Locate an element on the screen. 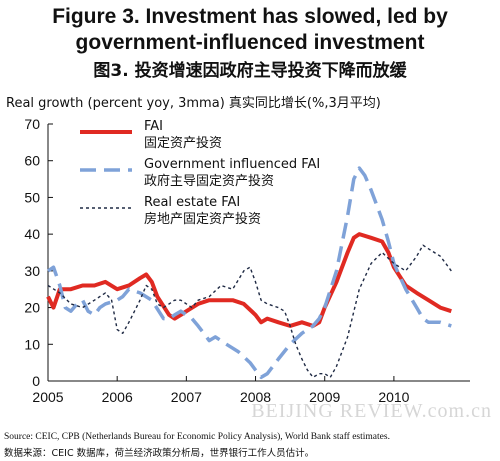 The image size is (500, 461). x-tick-label: 2006 is located at coordinates (117, 397).